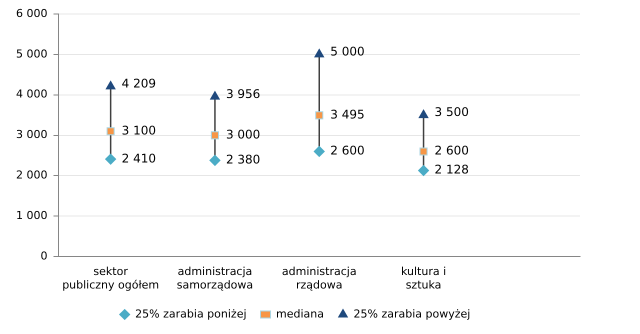 The height and width of the screenshot is (334, 640). What do you see at coordinates (319, 278) in the screenshot?
I see `x-tick-label: administracja rządowa` at bounding box center [319, 278].